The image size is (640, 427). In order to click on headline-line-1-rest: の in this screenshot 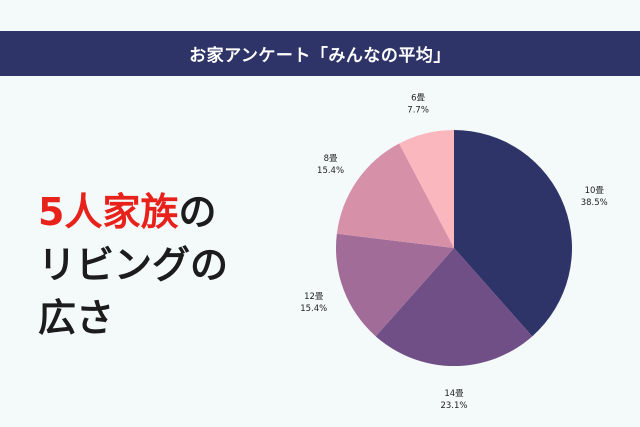, I will do `click(197, 212)`.